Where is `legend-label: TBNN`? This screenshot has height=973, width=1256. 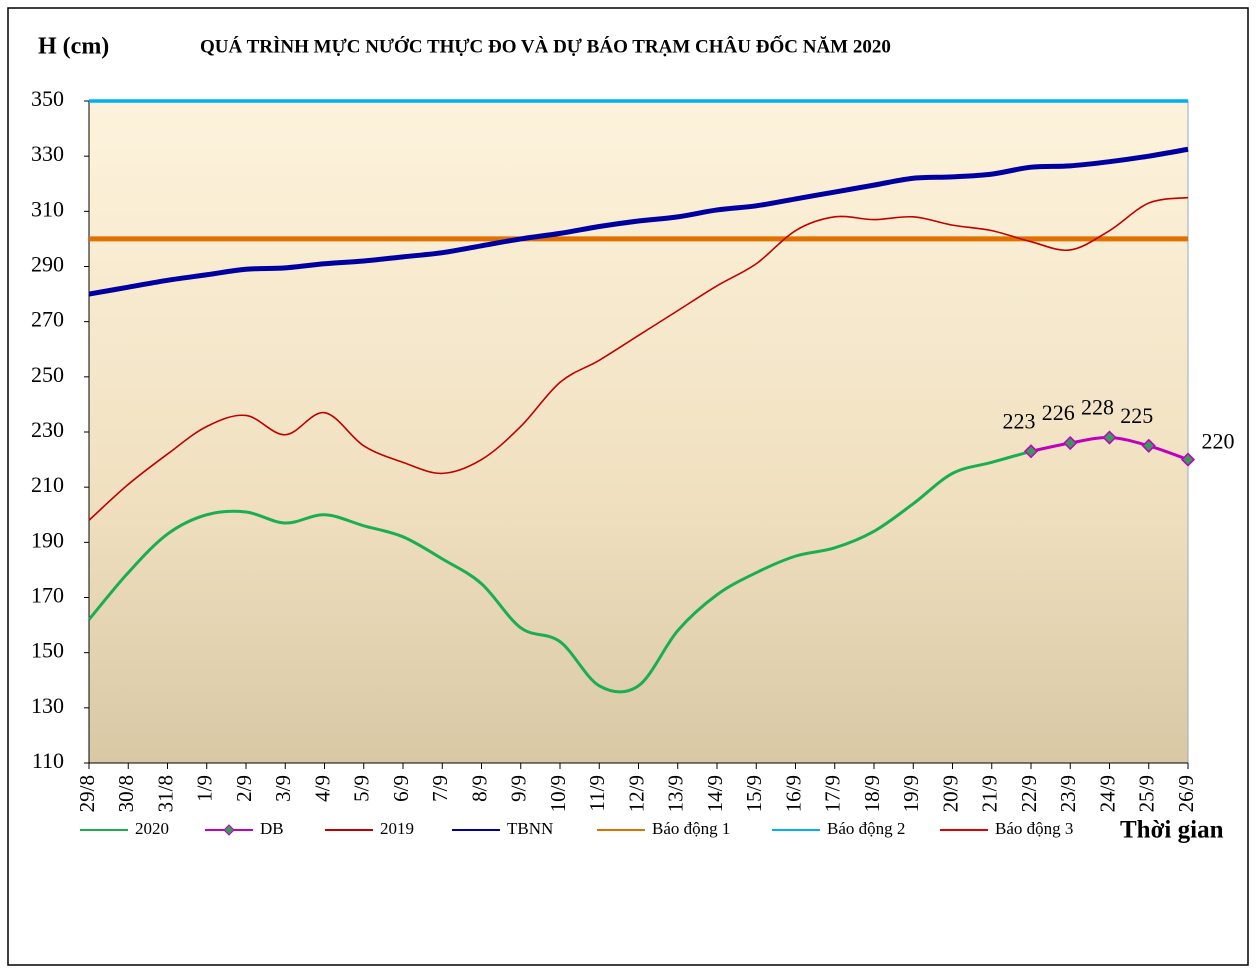 legend-label: TBNN is located at coordinates (530, 828).